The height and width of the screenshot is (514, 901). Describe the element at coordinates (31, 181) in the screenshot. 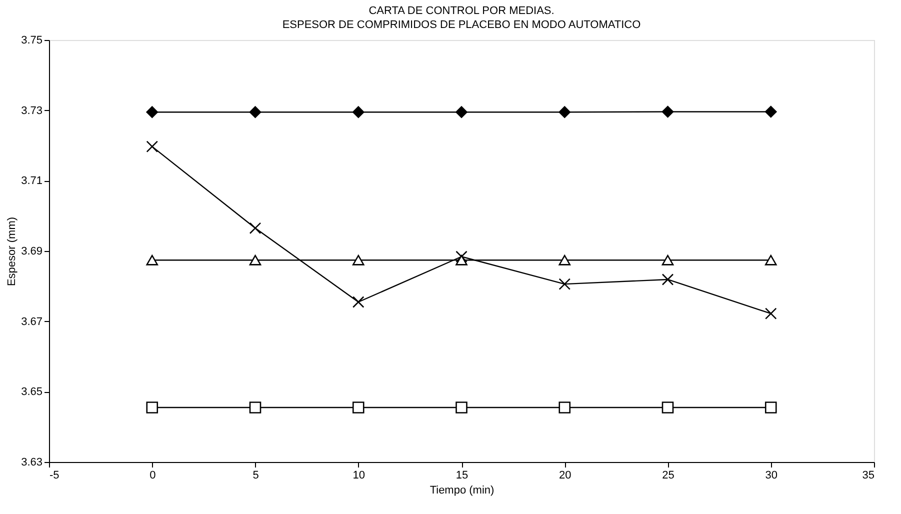

I see `y-tick-label: 3.71` at that location.